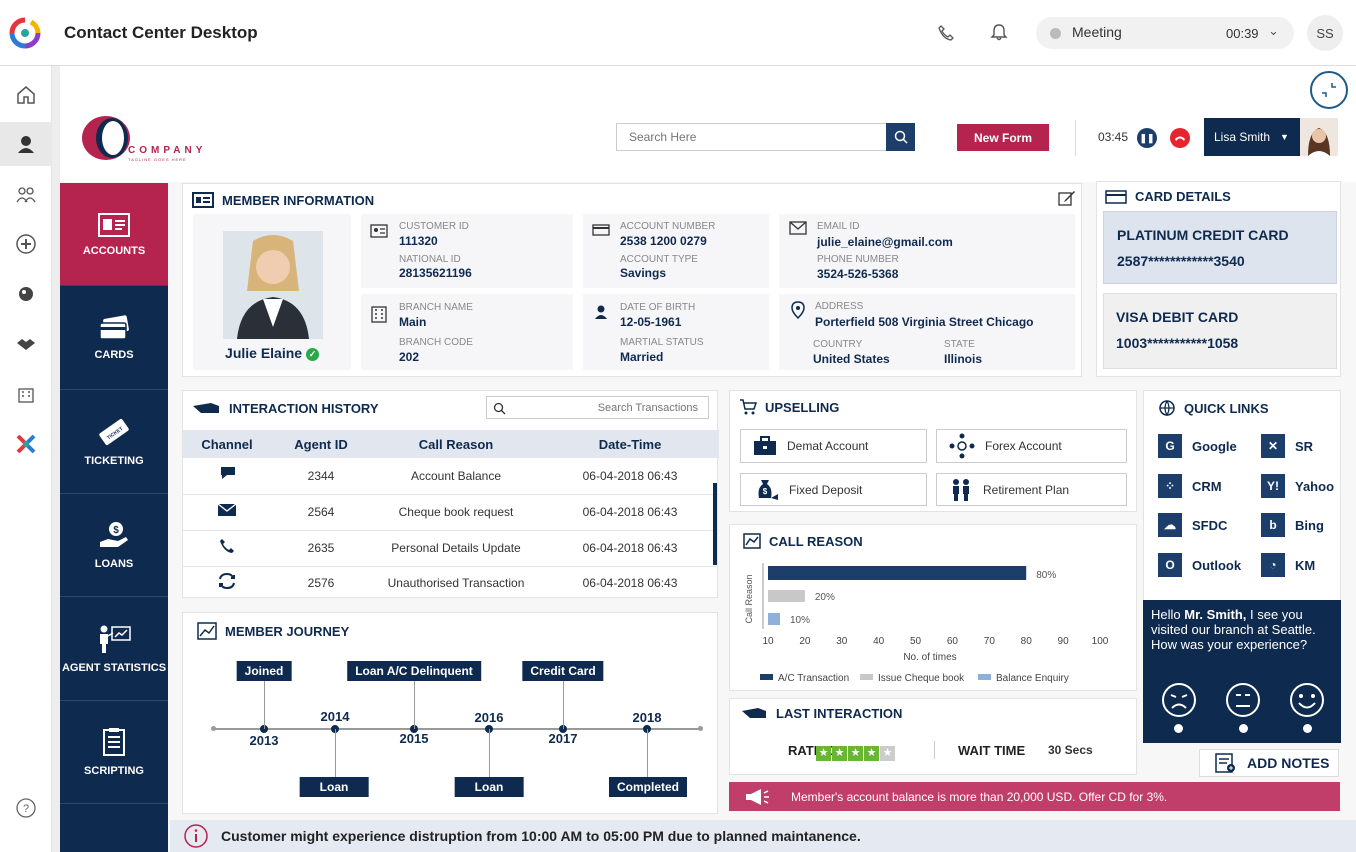 This screenshot has width=1356, height=852. I want to click on forex-account-button: Forex Account, so click(1031, 446).